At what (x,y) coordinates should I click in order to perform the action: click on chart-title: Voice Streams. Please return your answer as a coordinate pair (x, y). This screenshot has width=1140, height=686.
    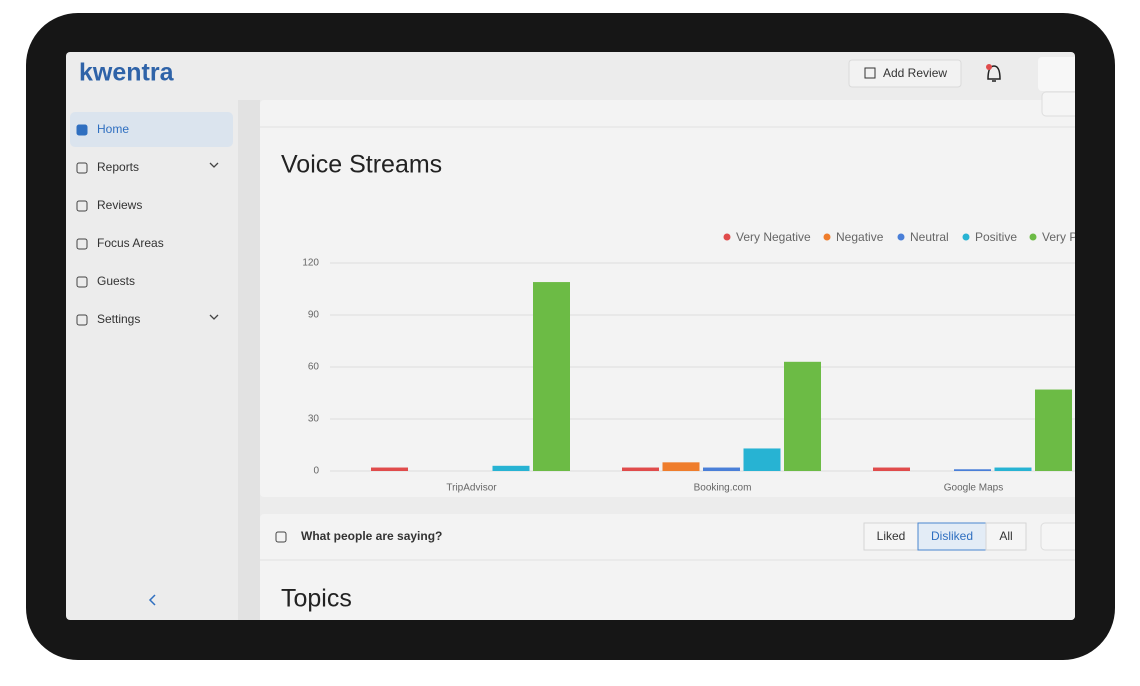
    Looking at the image, I should click on (361, 165).